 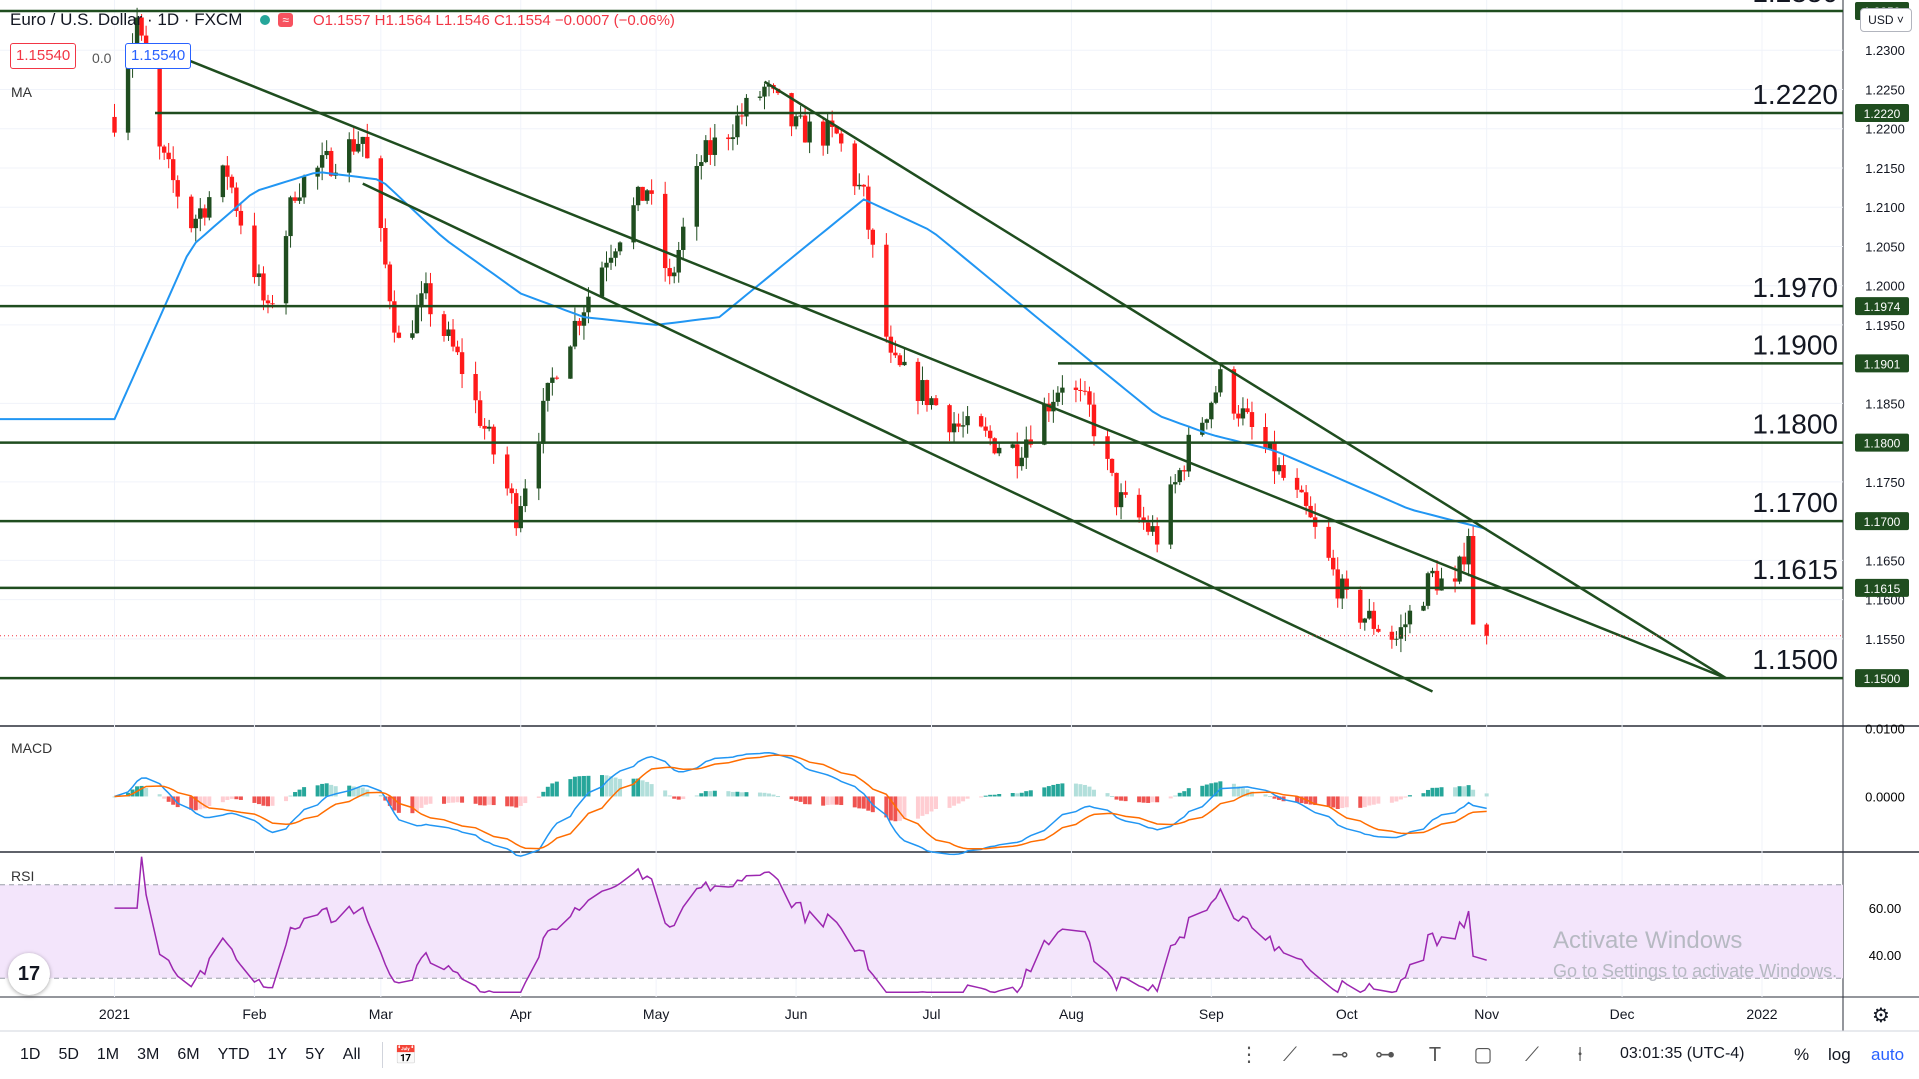 I want to click on x-tick-label: Mar, so click(x=381, y=1014).